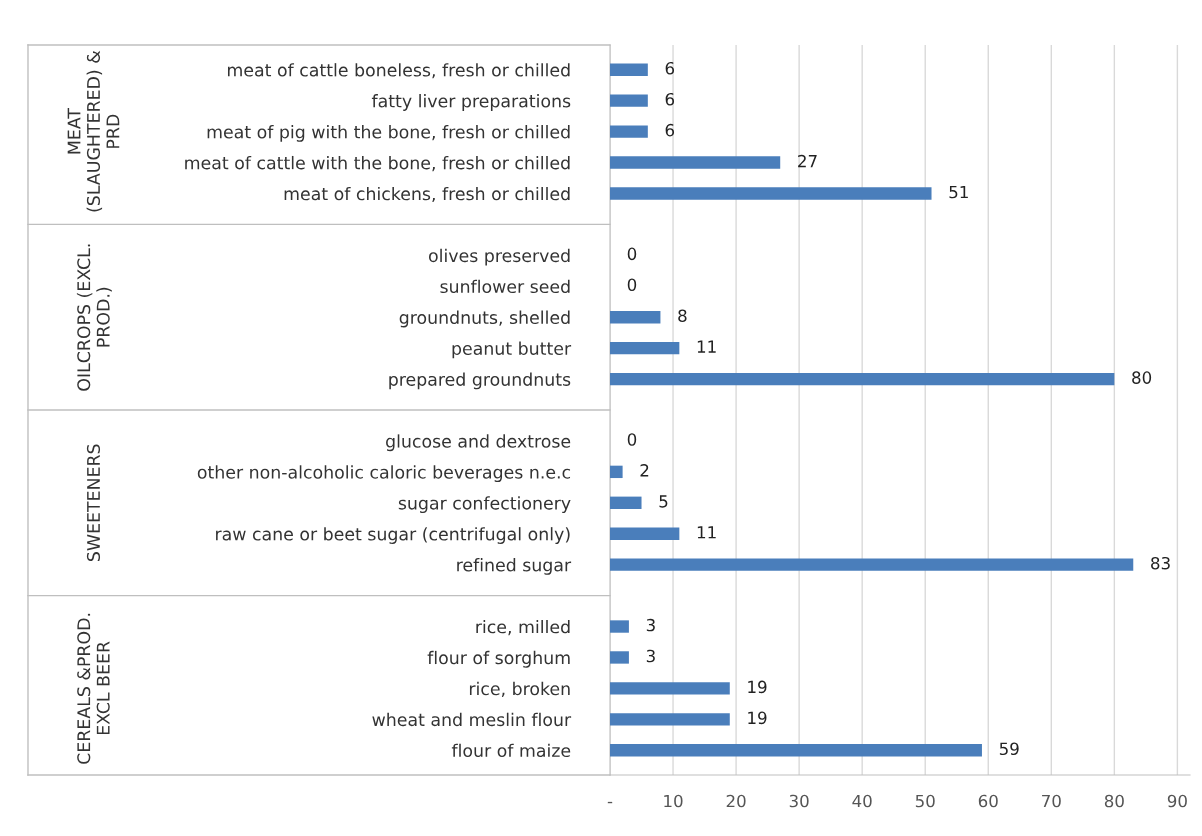 This screenshot has width=1202, height=836. I want to click on data-label: 83, so click(1160, 563).